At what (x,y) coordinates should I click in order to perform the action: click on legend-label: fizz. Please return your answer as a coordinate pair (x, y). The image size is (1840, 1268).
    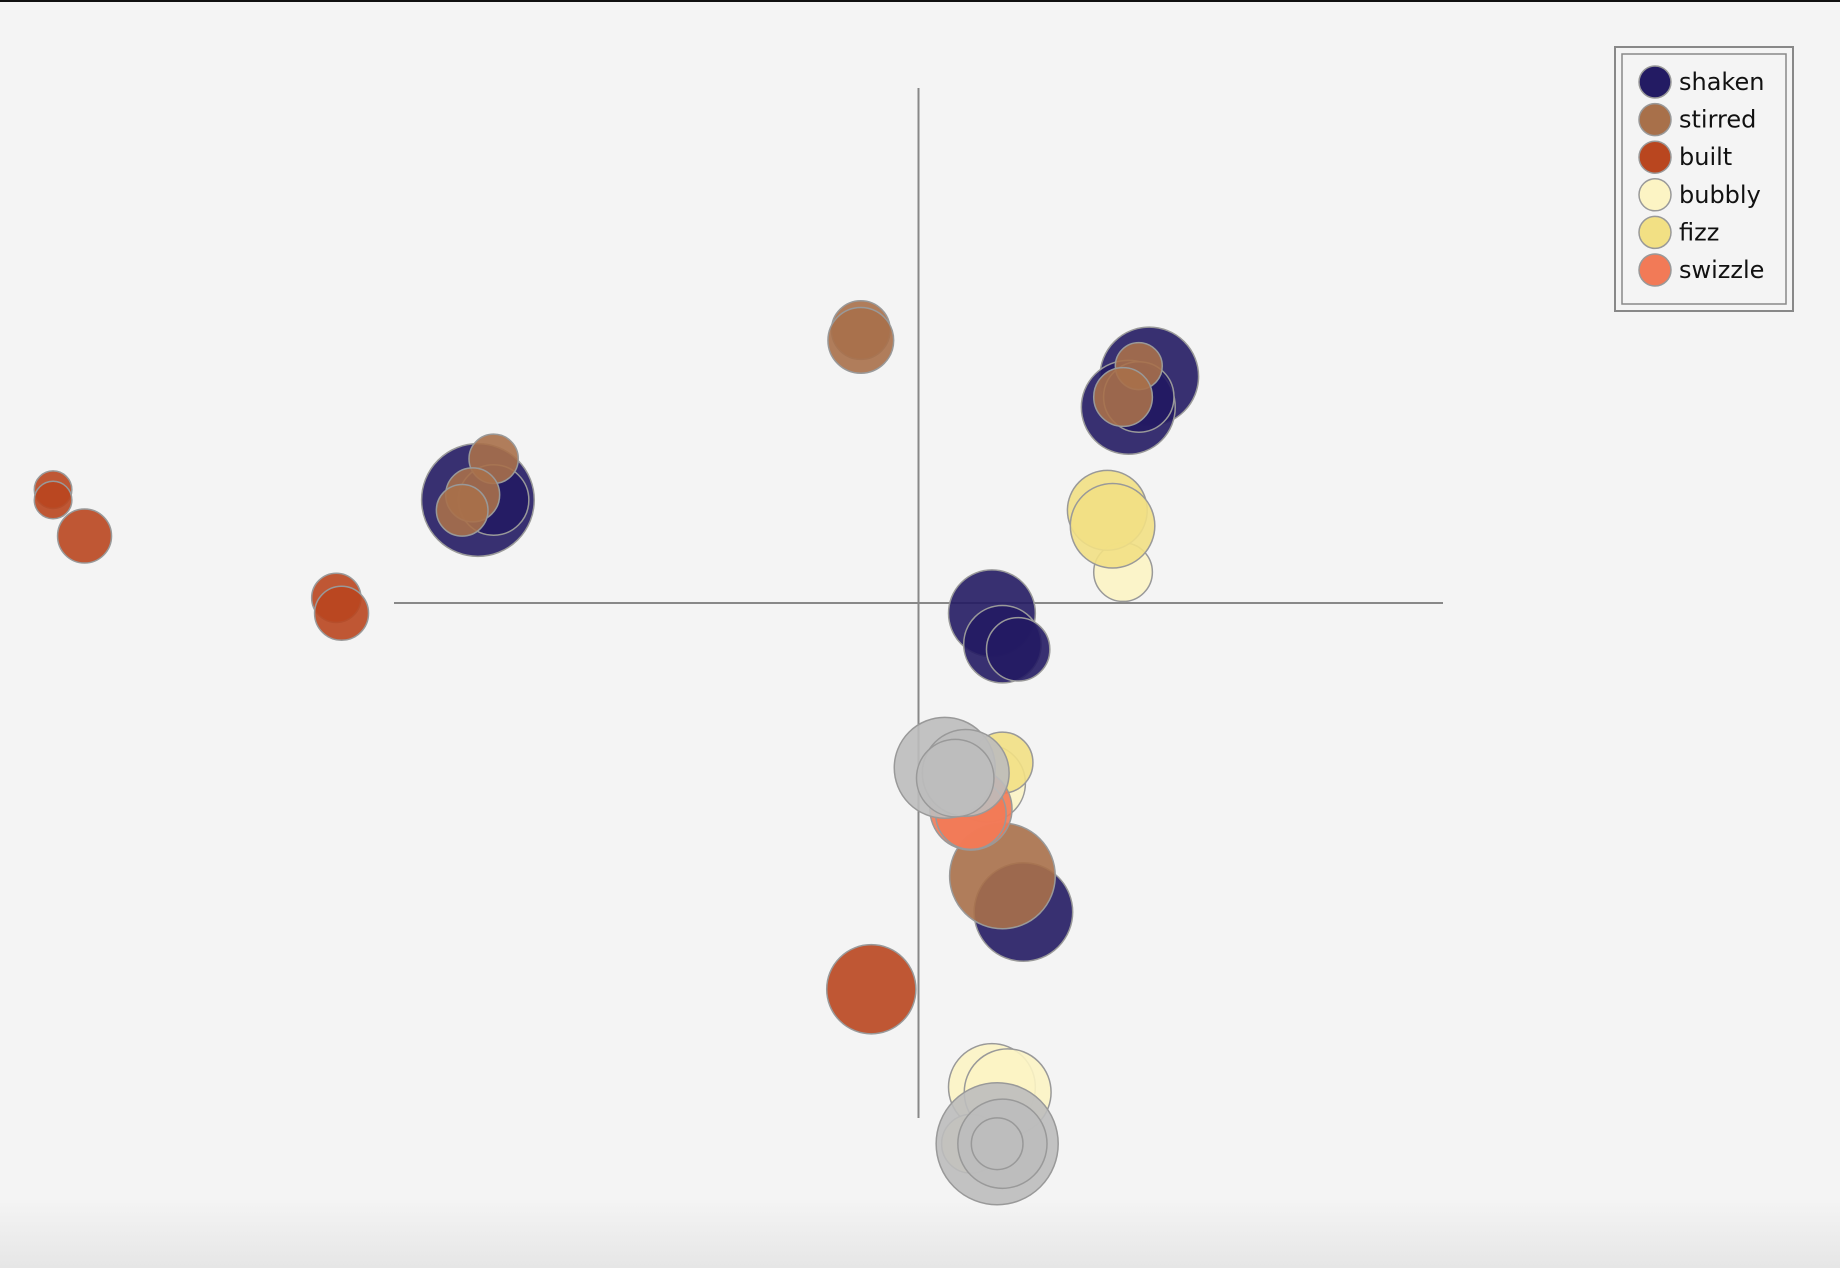
    Looking at the image, I should click on (1699, 232).